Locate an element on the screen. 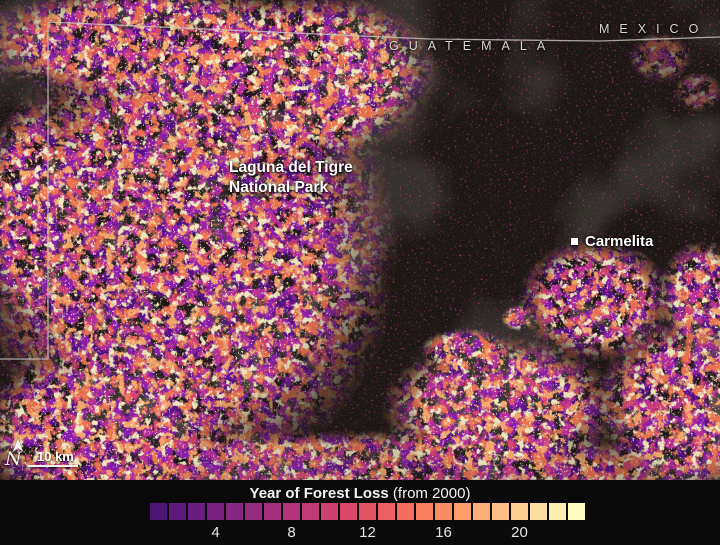 This screenshot has width=720, height=545. legend-swatch-row is located at coordinates (367, 511).